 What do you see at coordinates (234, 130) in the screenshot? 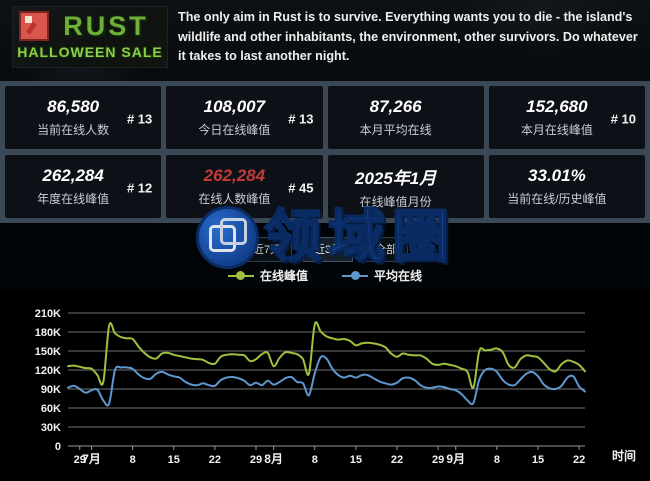
I see `stat-label: 今日在线峰值` at bounding box center [234, 130].